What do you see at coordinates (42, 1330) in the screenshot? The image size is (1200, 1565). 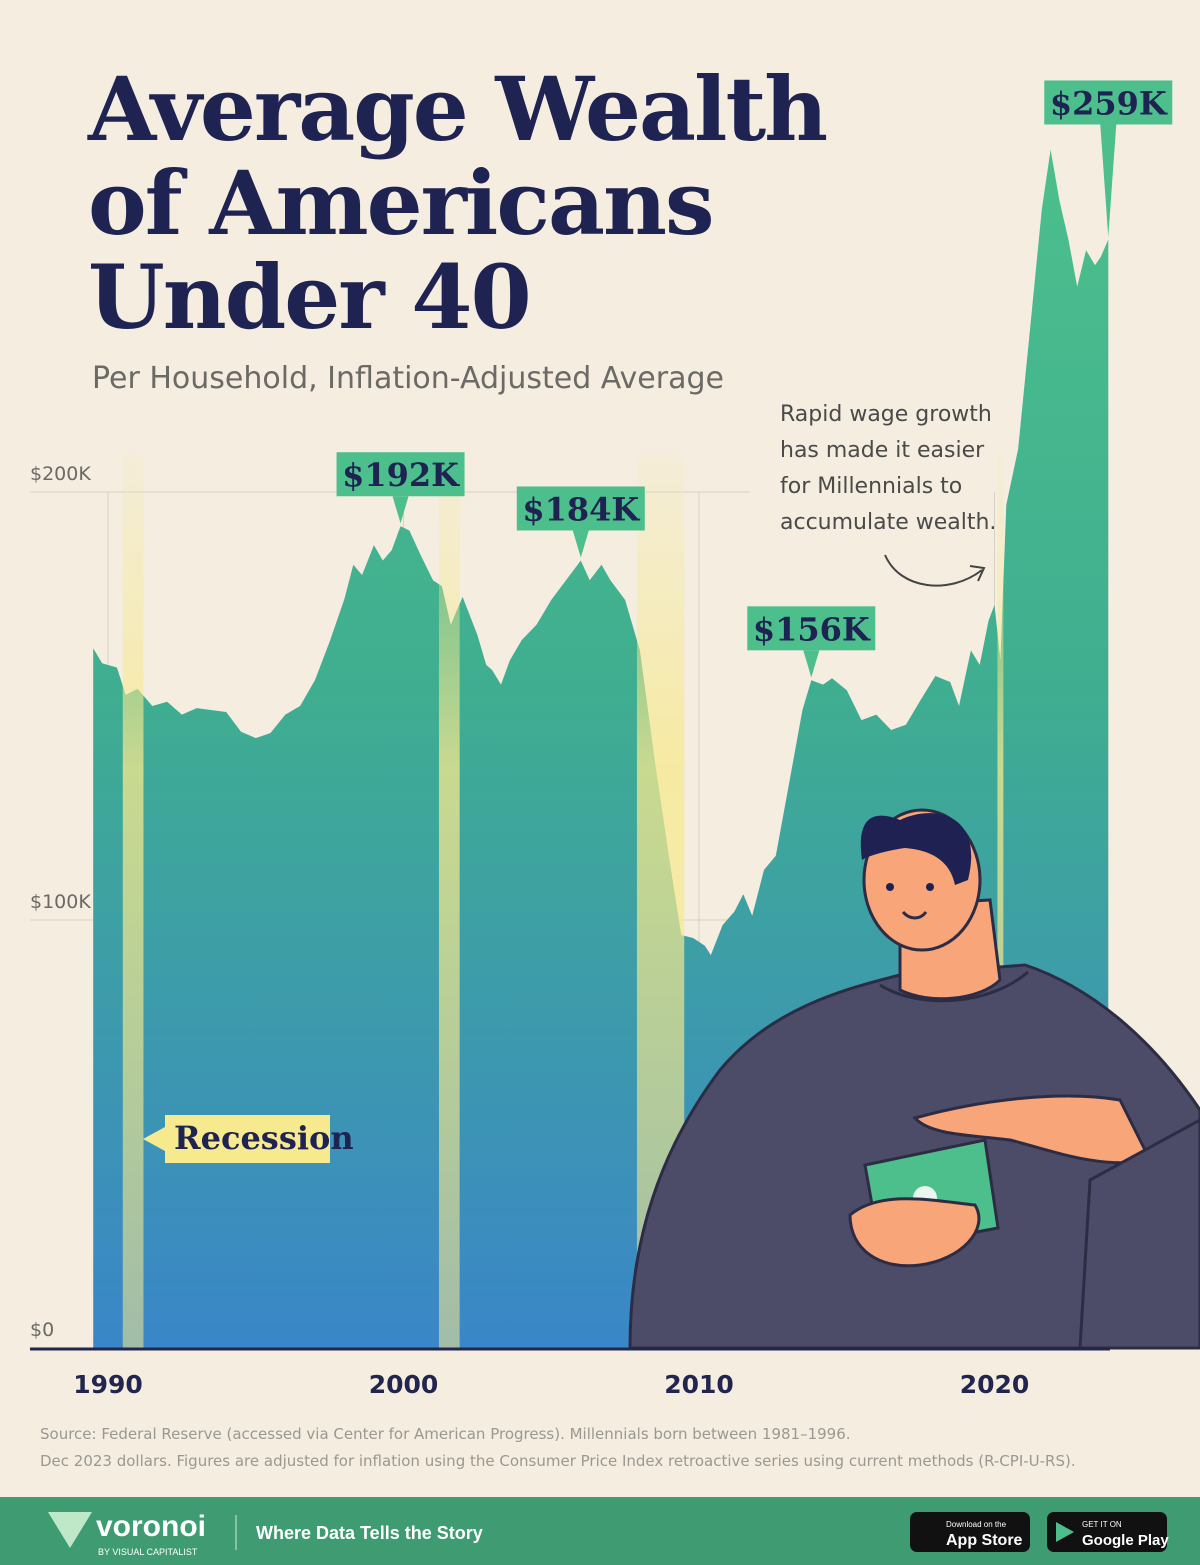 I see `y-tick-label: $0` at bounding box center [42, 1330].